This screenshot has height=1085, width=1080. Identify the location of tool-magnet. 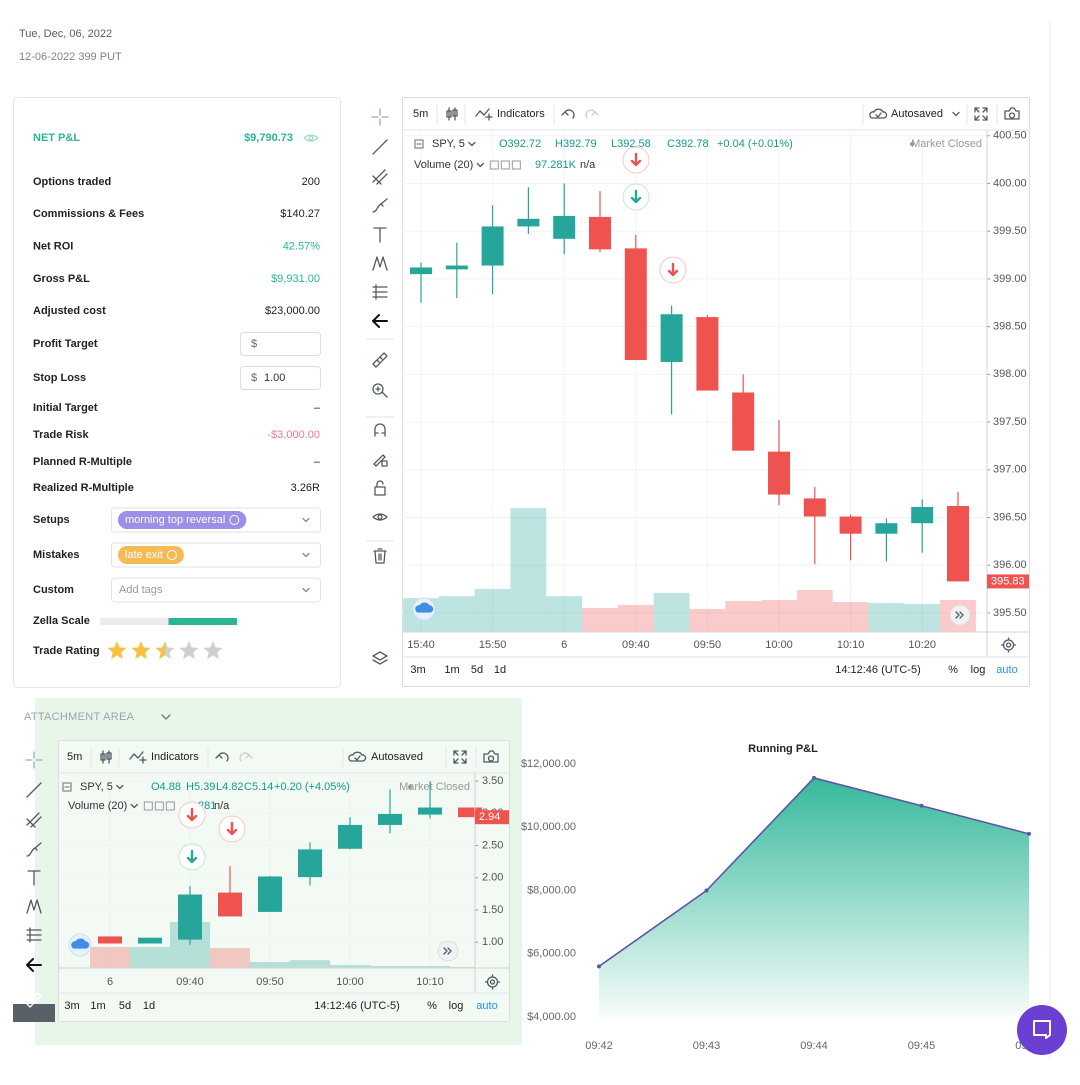
(380, 430).